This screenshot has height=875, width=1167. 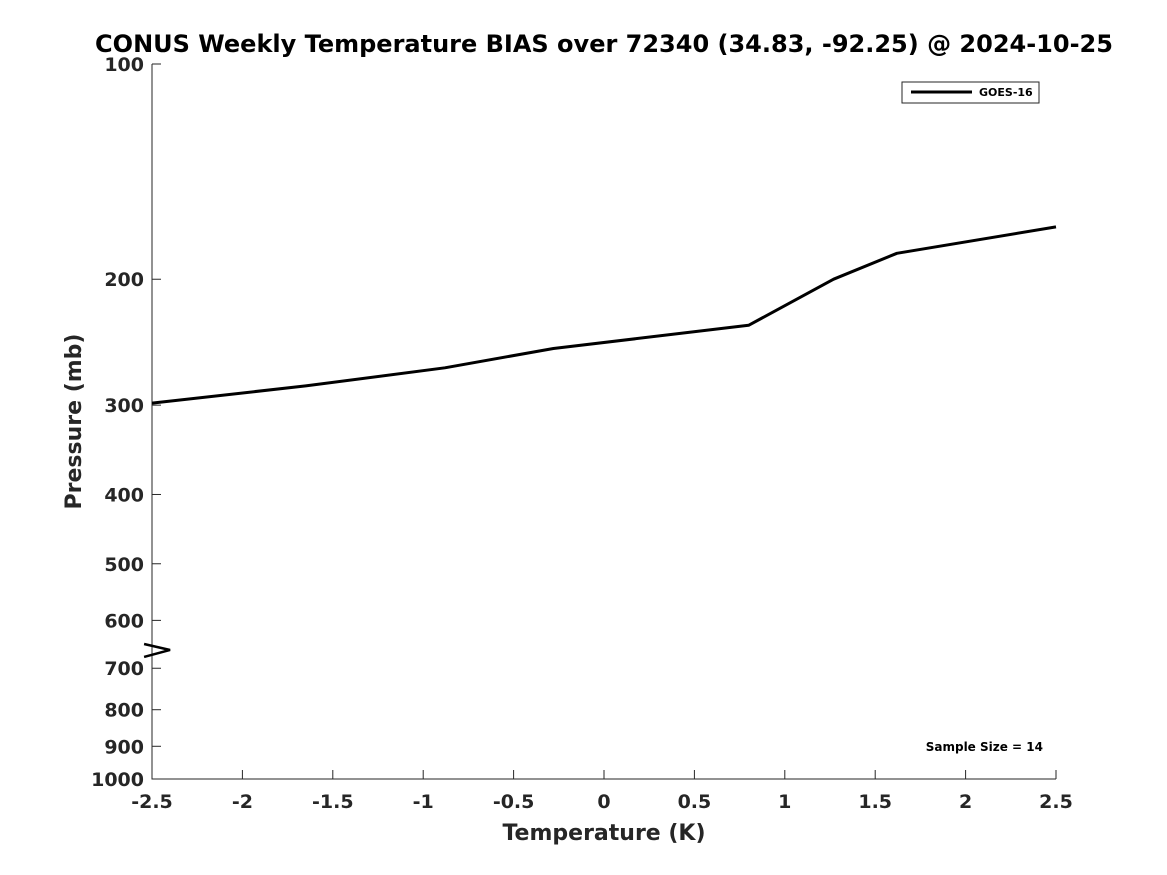 I want to click on sample-size-annotation: Sample Size = 14, so click(x=984, y=747).